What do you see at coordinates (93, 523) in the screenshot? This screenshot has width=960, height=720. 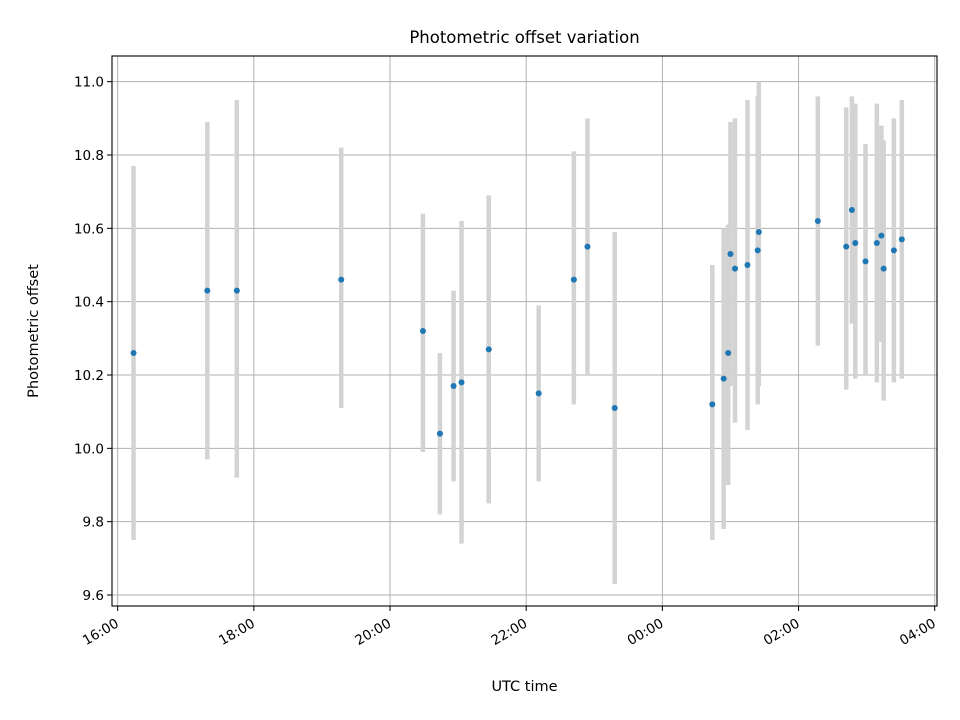 I see `y-tick-label: 9.8` at bounding box center [93, 523].